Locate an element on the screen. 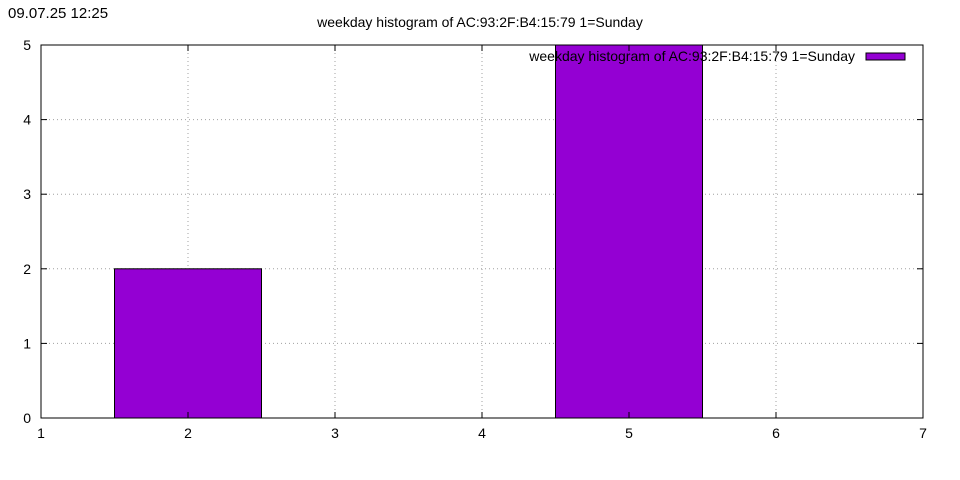 The height and width of the screenshot is (480, 960). x-tick-label: 6 is located at coordinates (776, 433).